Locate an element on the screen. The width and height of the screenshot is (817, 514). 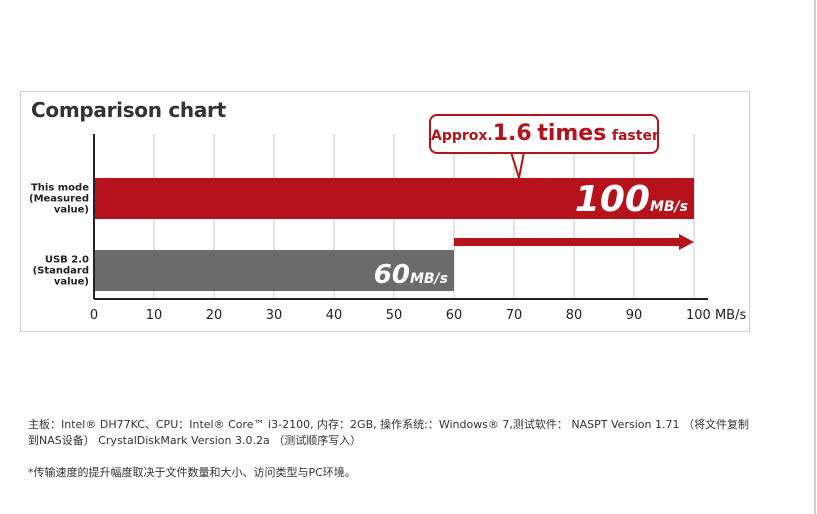
speed-callout: Approx.1.6 times faster is located at coordinates (544, 134).